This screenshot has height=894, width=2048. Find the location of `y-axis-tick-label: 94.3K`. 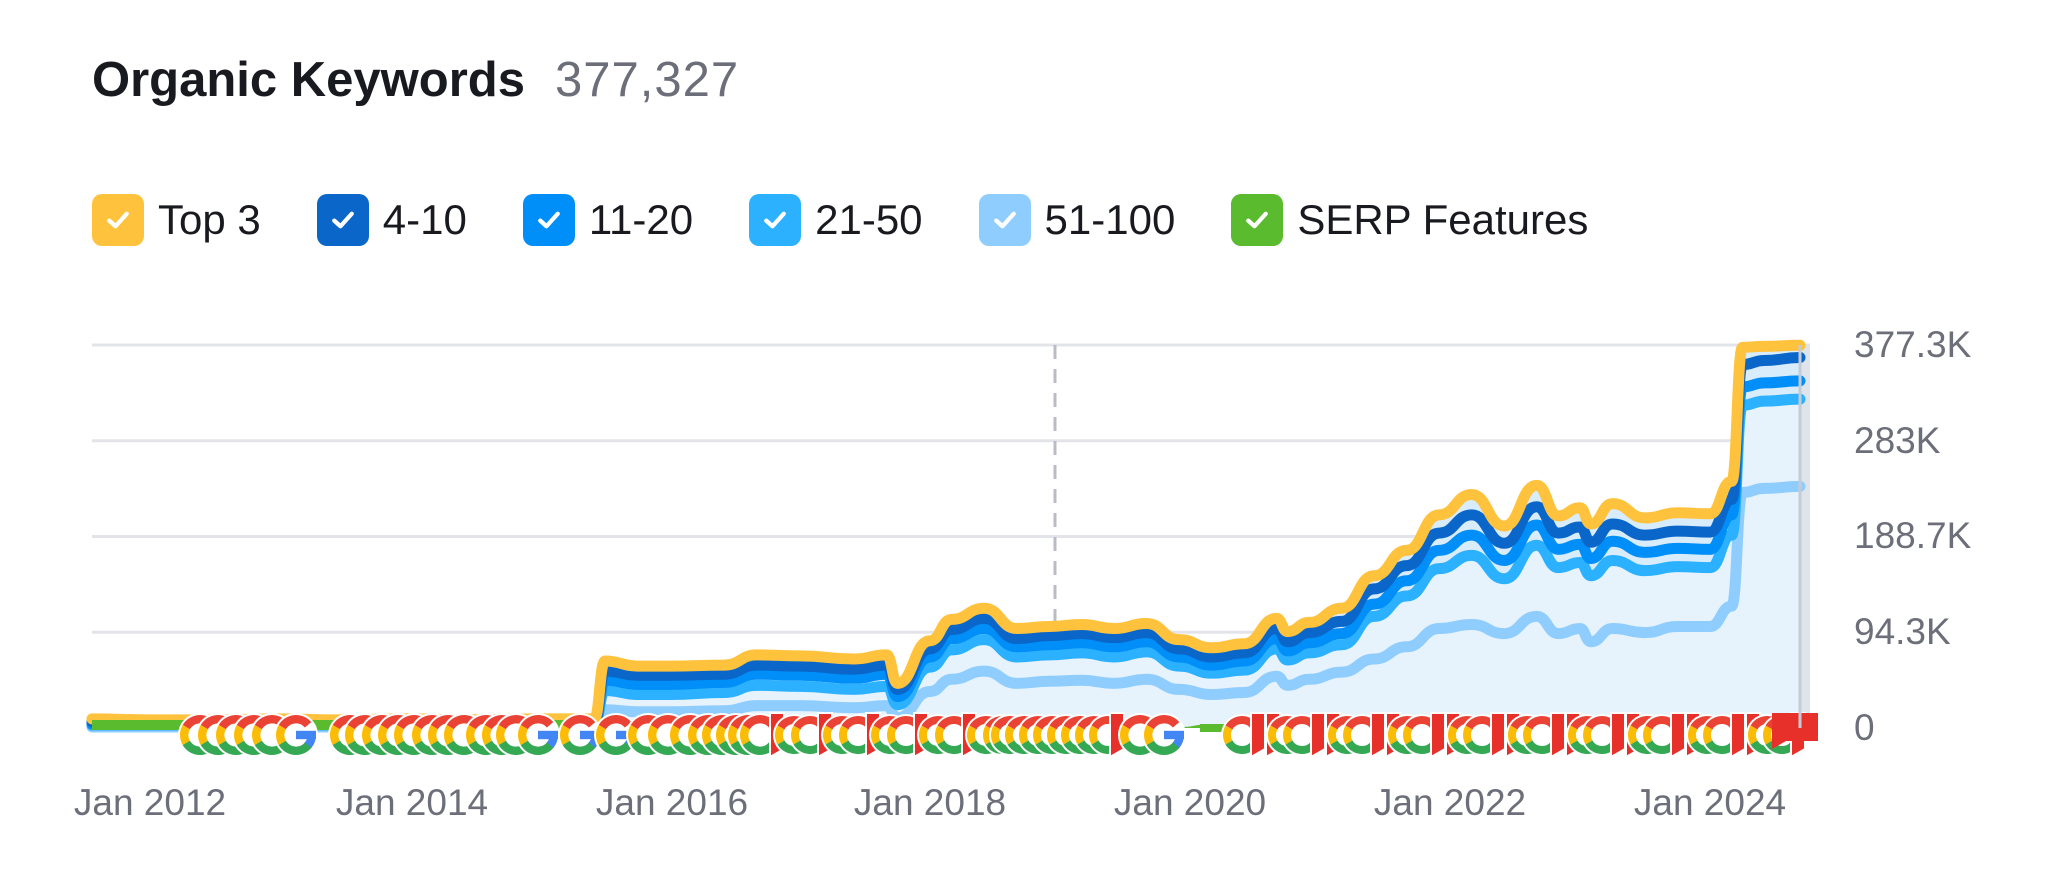

y-axis-tick-label: 94.3K is located at coordinates (1902, 632).